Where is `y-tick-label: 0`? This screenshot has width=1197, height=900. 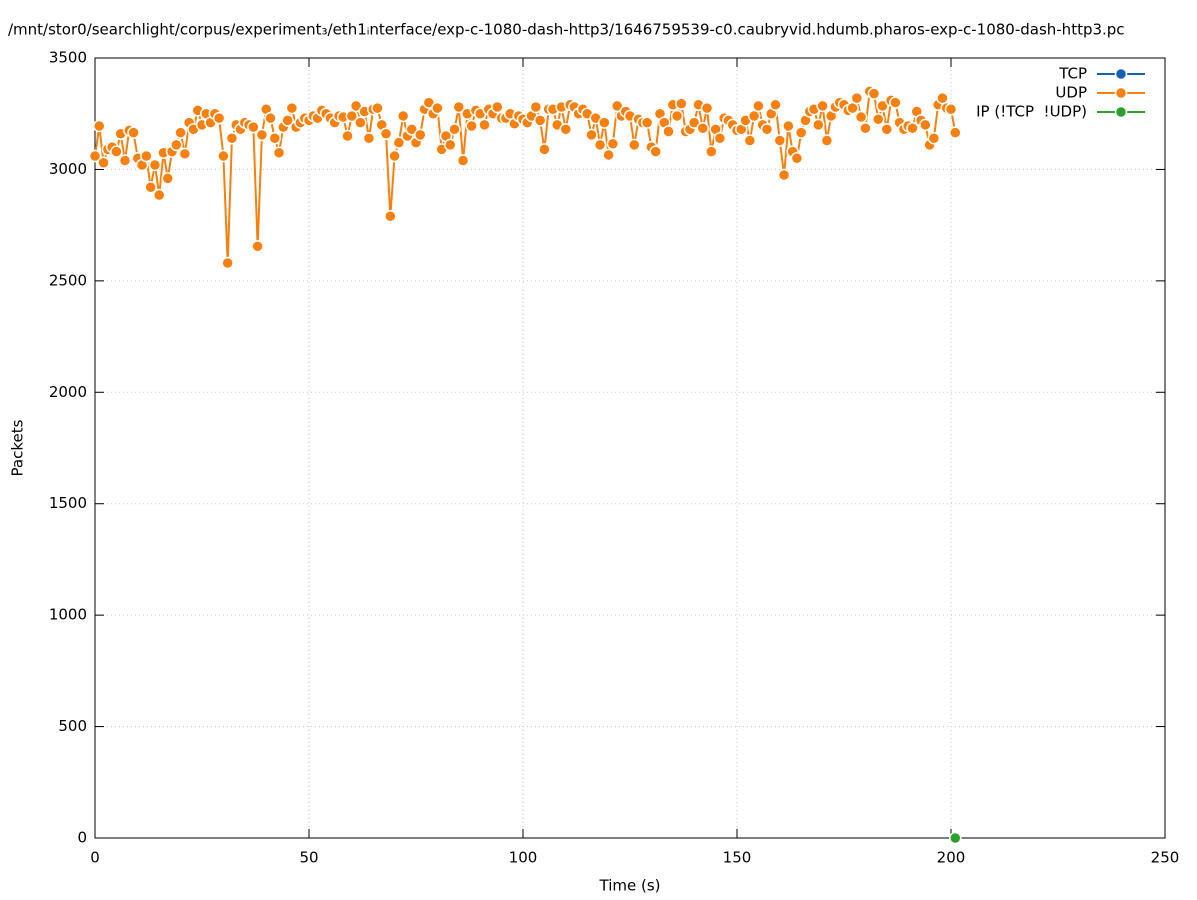
y-tick-label: 0 is located at coordinates (82, 838).